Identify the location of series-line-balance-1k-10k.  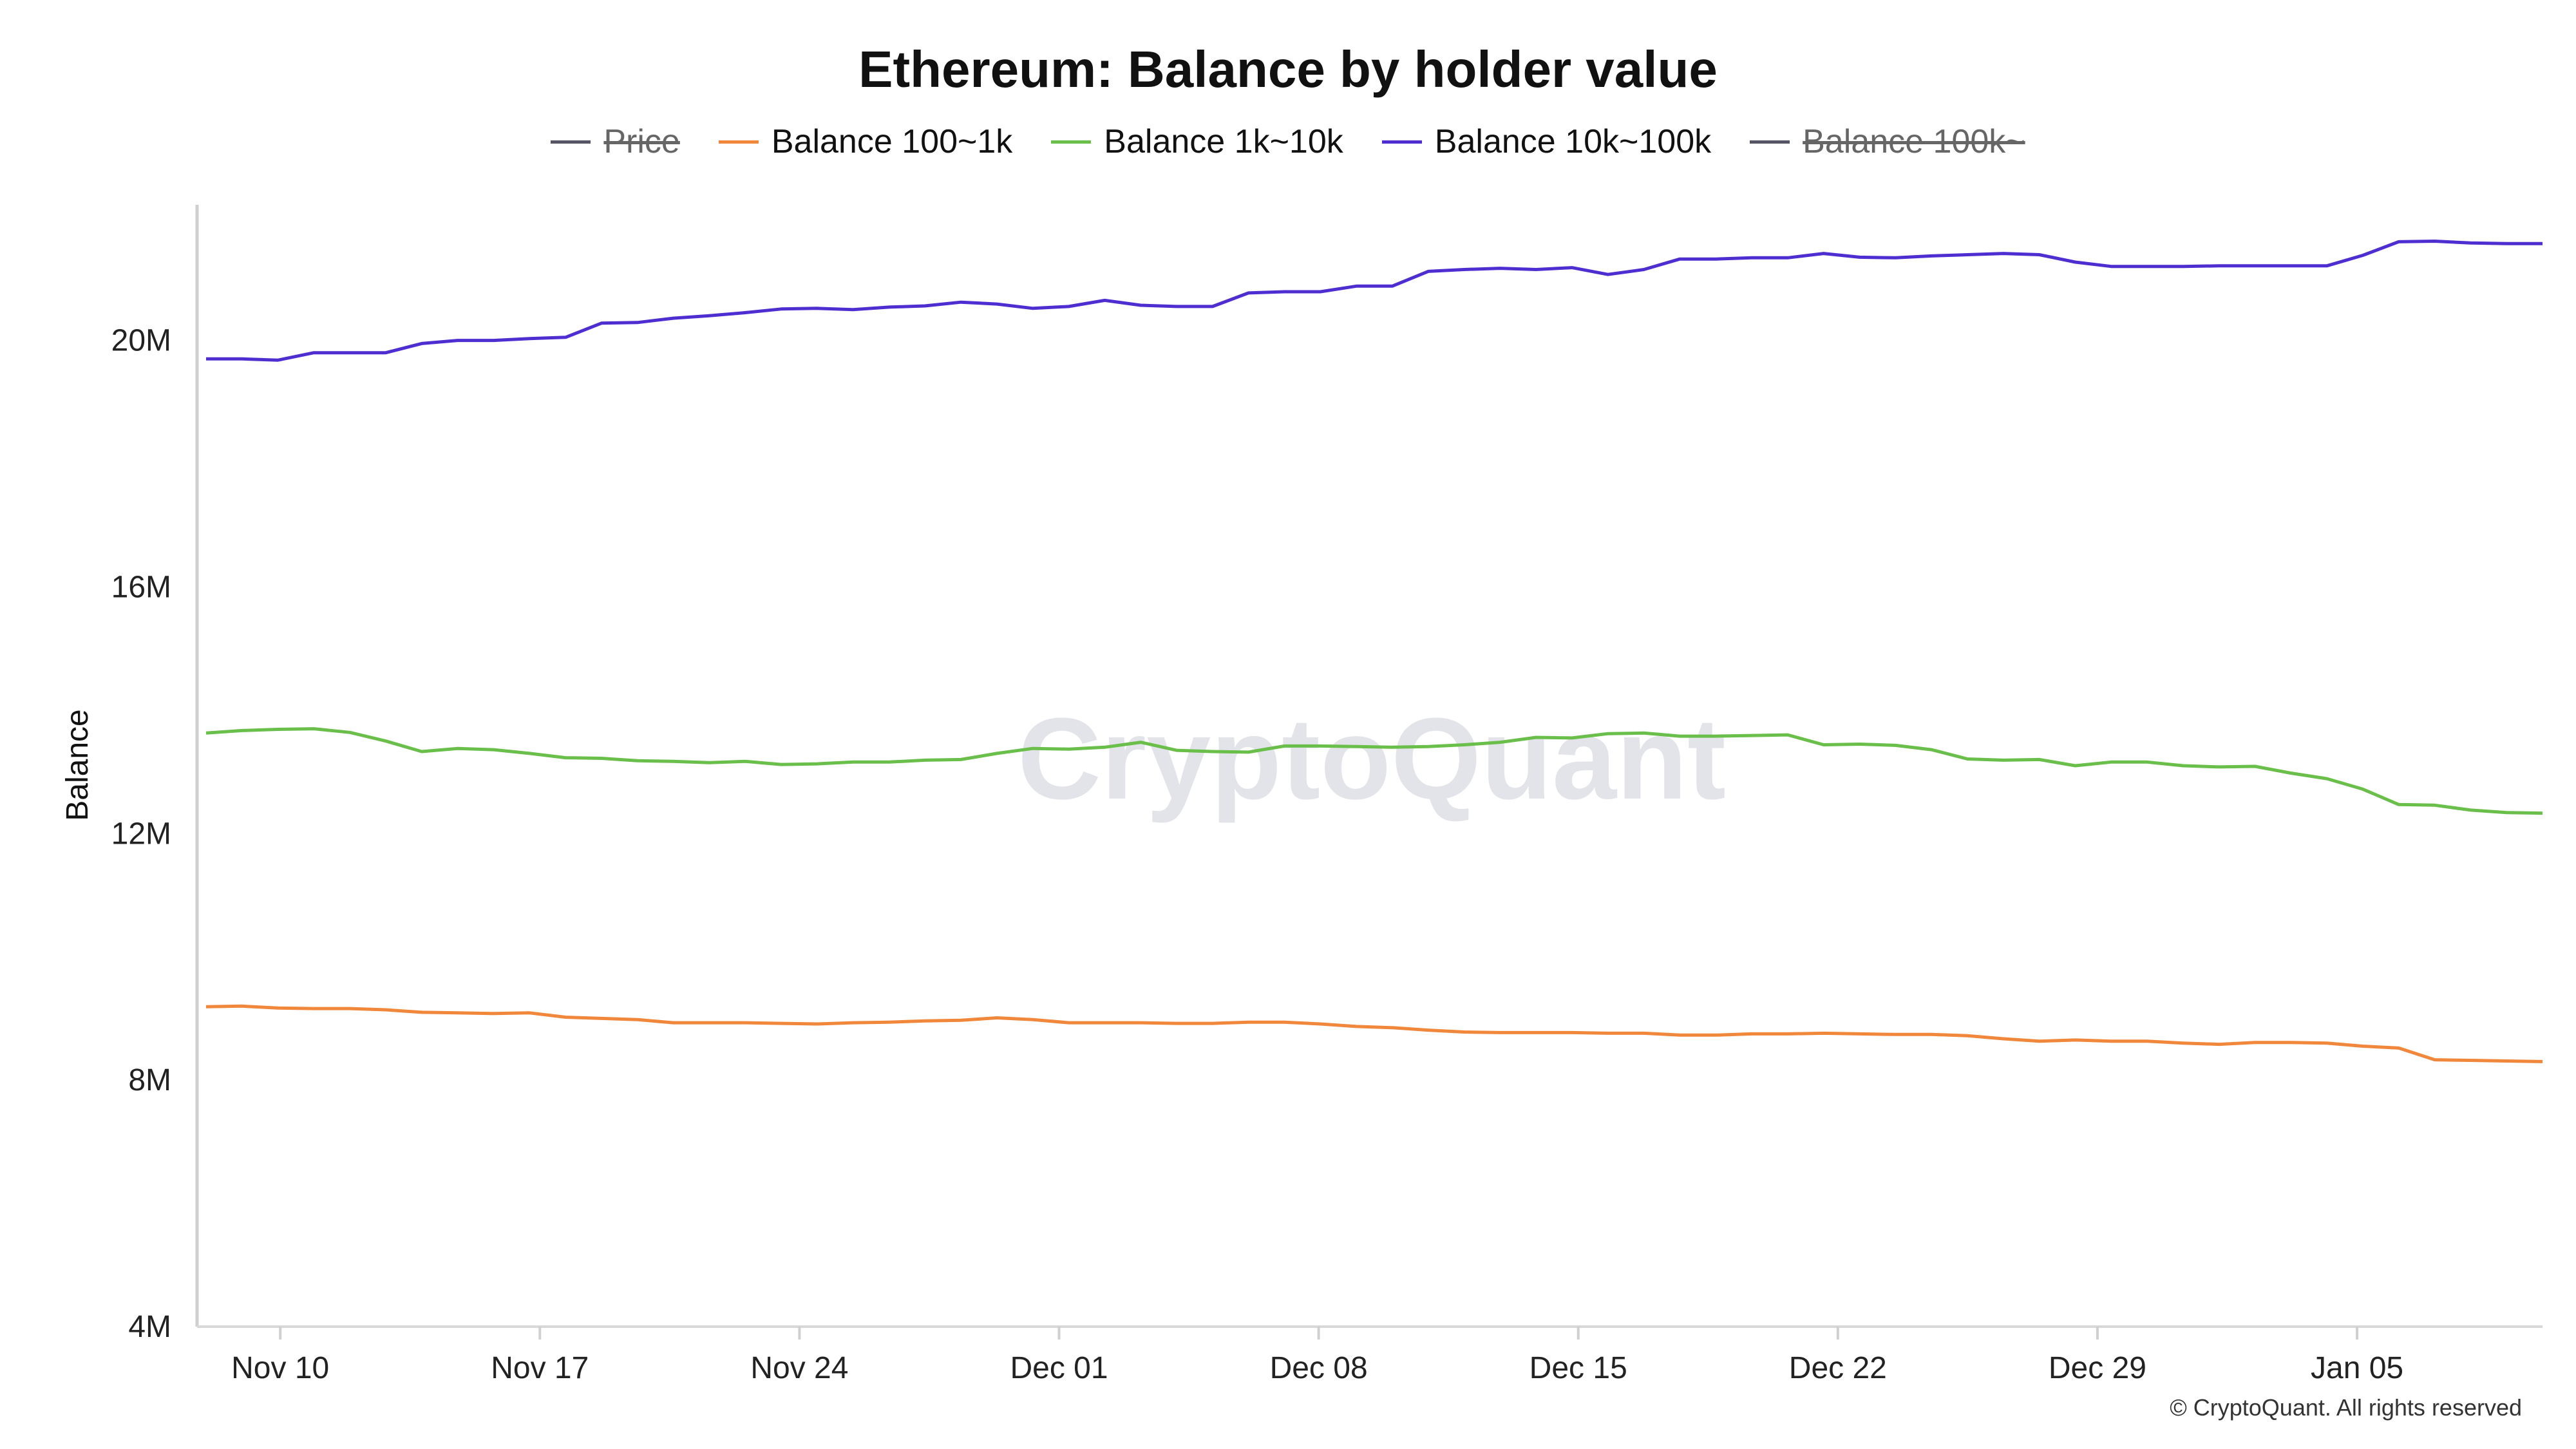
(1374, 771).